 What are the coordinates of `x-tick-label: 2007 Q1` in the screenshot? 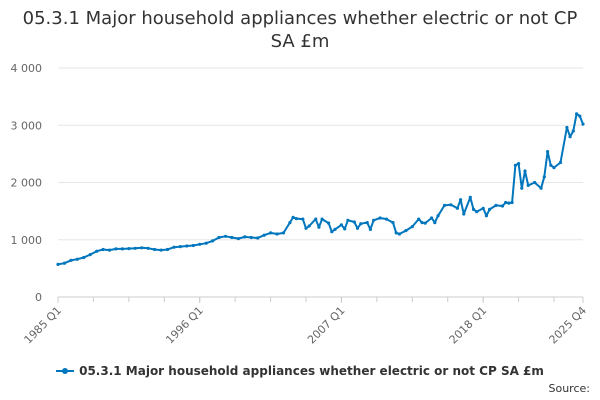 It's located at (326, 325).